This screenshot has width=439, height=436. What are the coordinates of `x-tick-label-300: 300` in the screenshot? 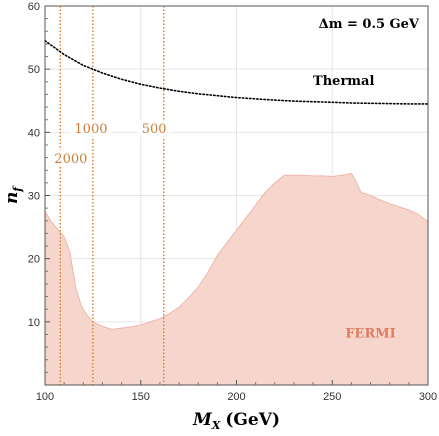 It's located at (428, 397).